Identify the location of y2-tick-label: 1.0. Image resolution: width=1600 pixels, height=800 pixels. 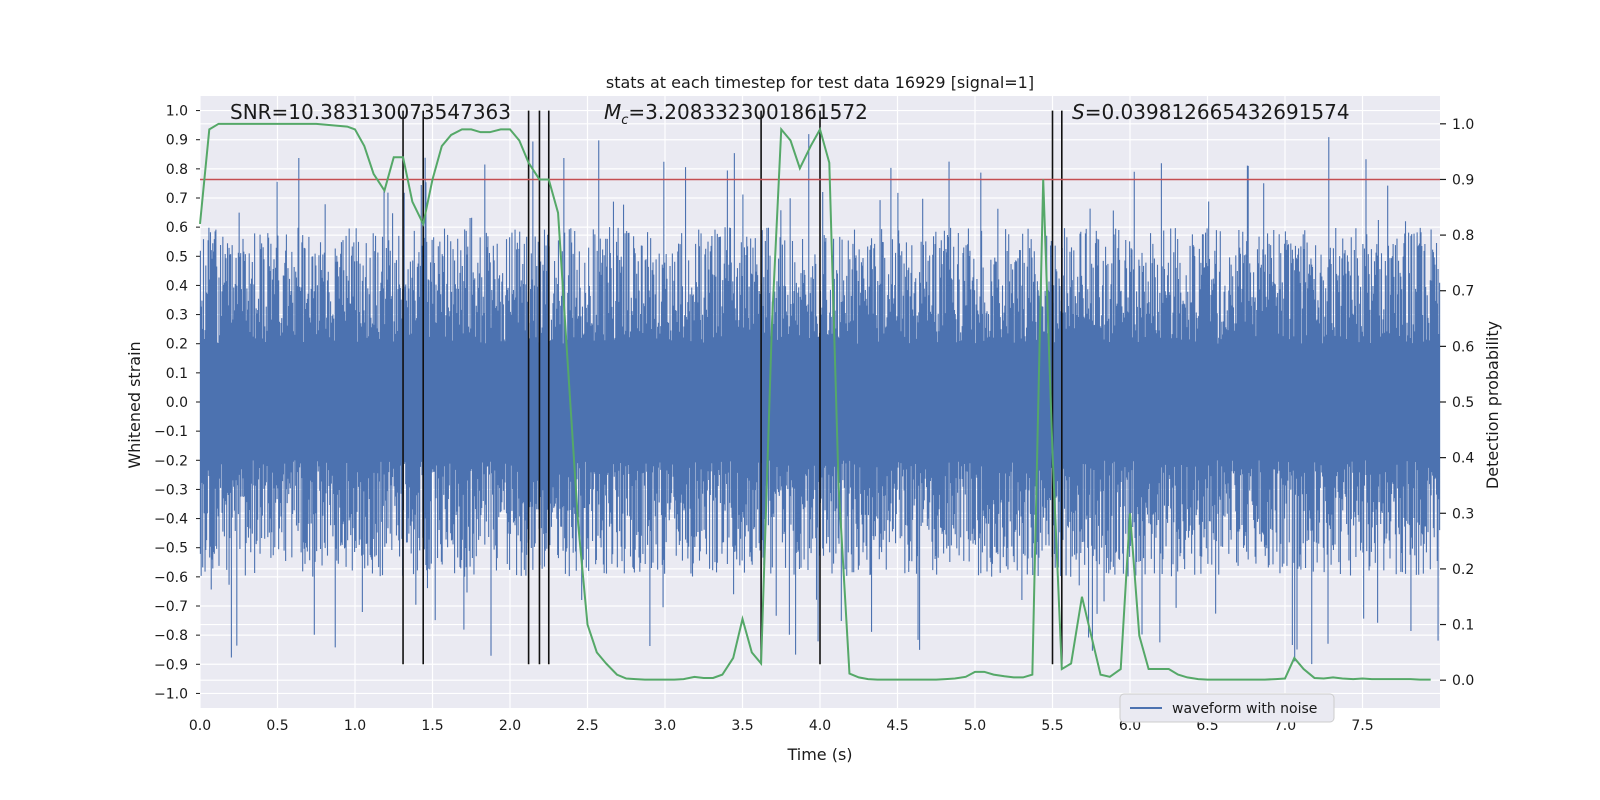
(1463, 125).